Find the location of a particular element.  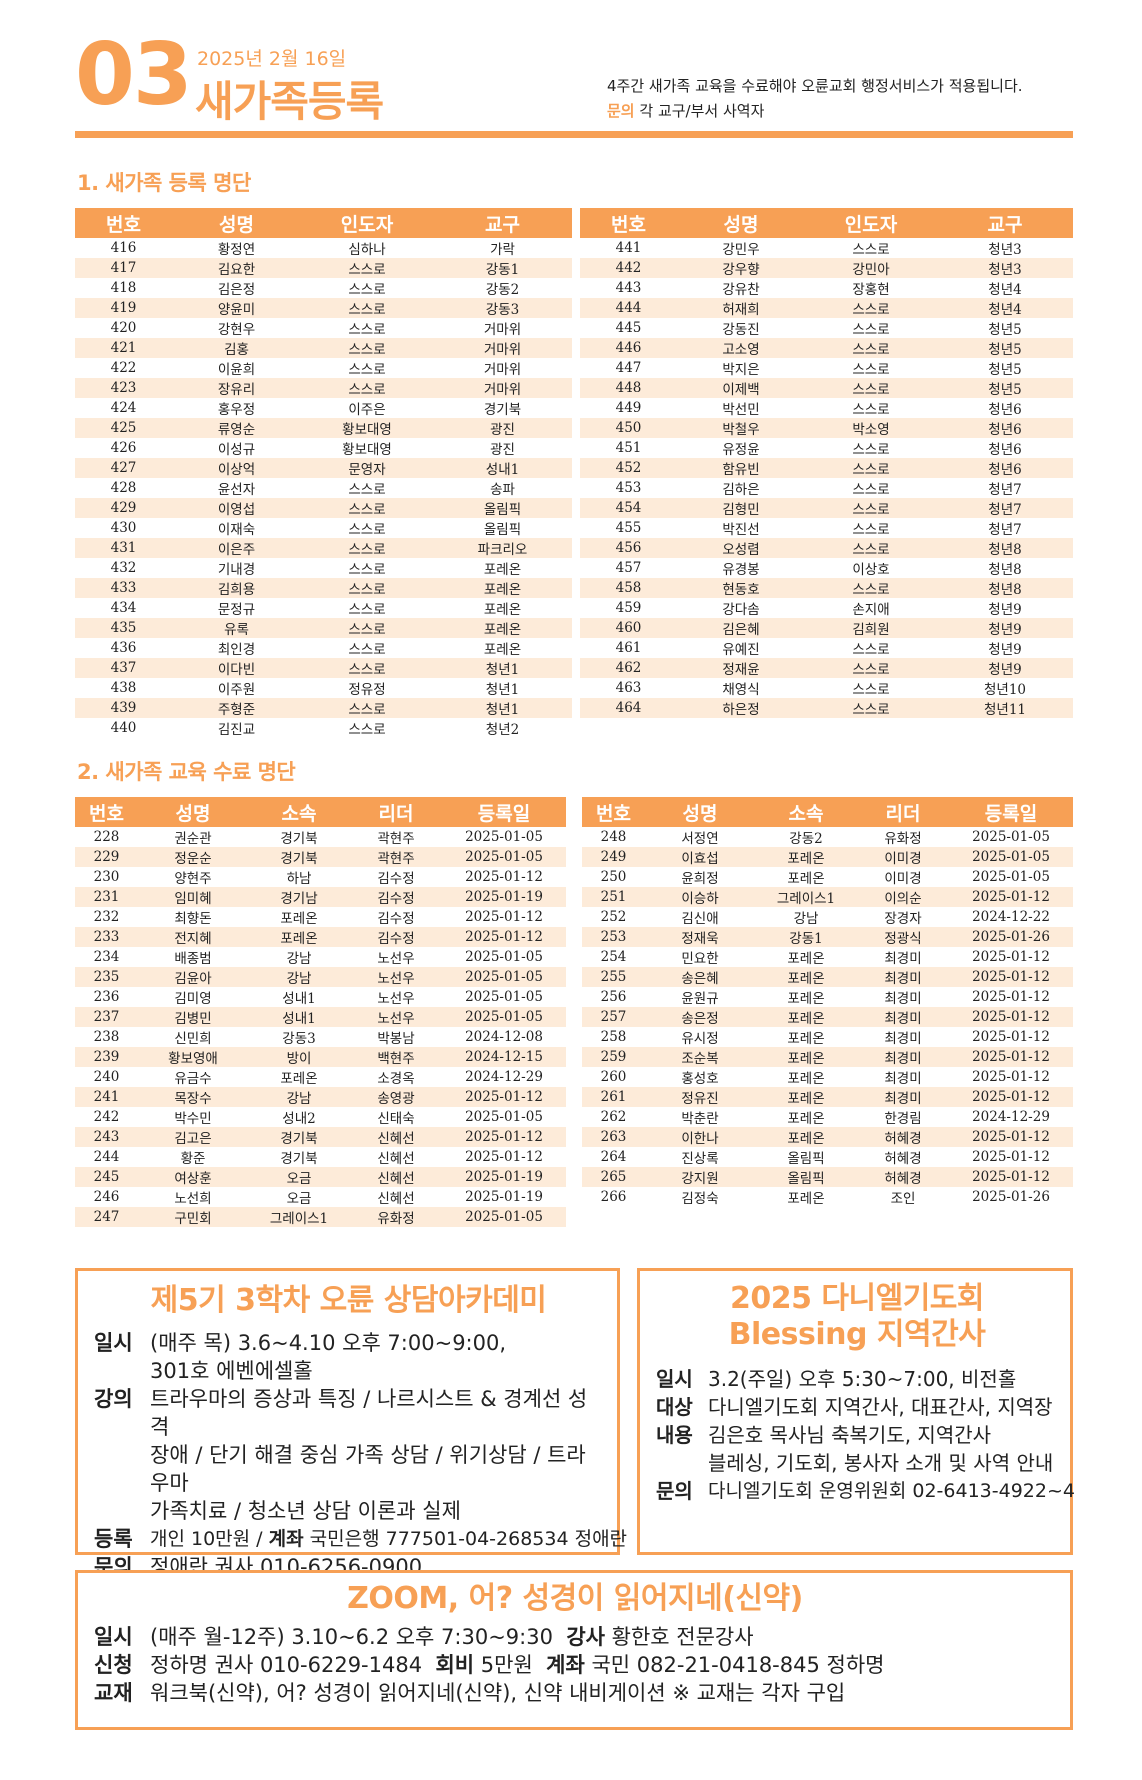

completion-section-title: 2. 새가족 교육 수료 명단 is located at coordinates (186, 772).